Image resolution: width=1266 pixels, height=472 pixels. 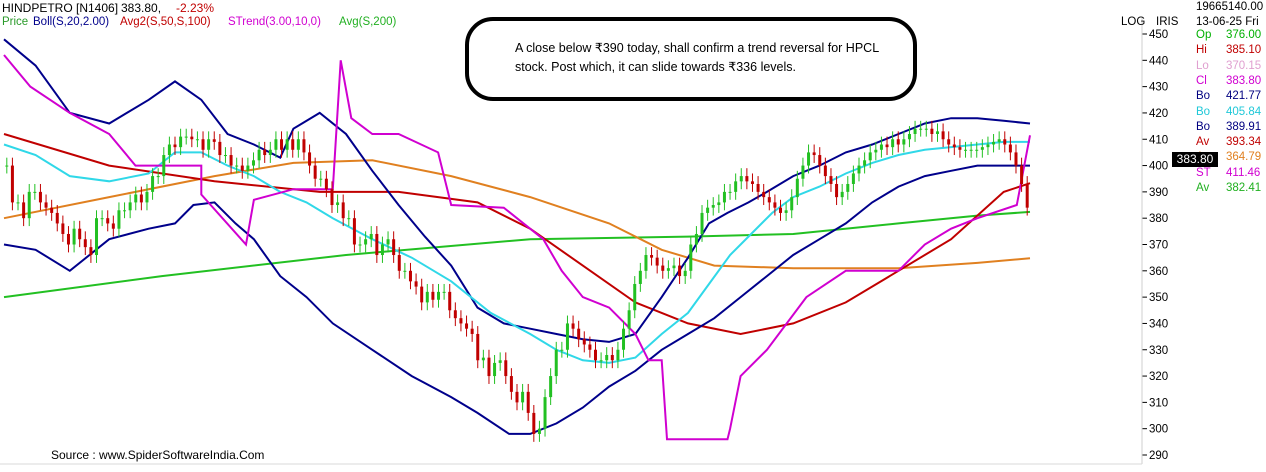 What do you see at coordinates (1228, 142) in the screenshot?
I see `ohlc-row: Av 393.34` at bounding box center [1228, 142].